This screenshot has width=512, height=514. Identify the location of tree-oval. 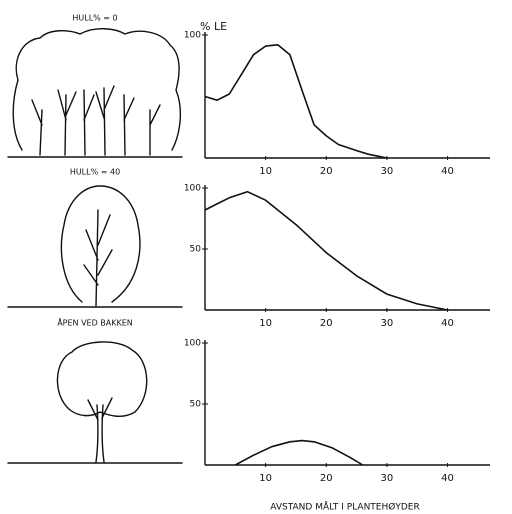
(95, 246).